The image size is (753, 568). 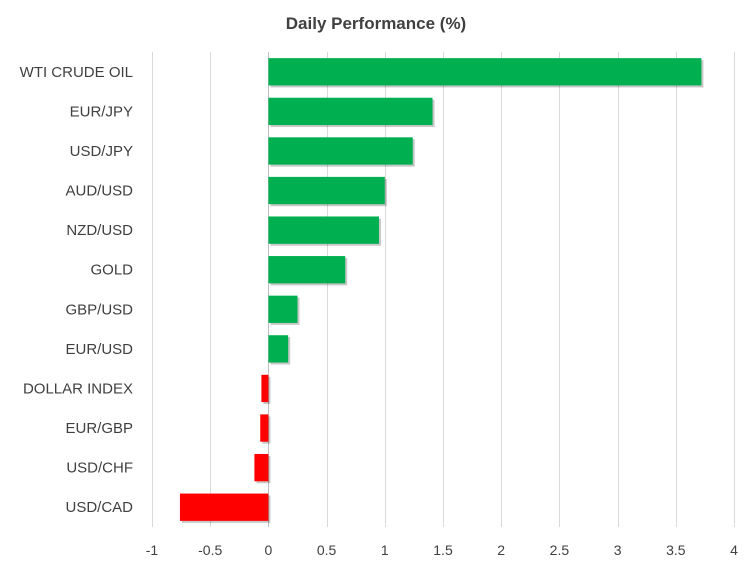 What do you see at coordinates (501, 550) in the screenshot?
I see `x-tick-label-6: 2` at bounding box center [501, 550].